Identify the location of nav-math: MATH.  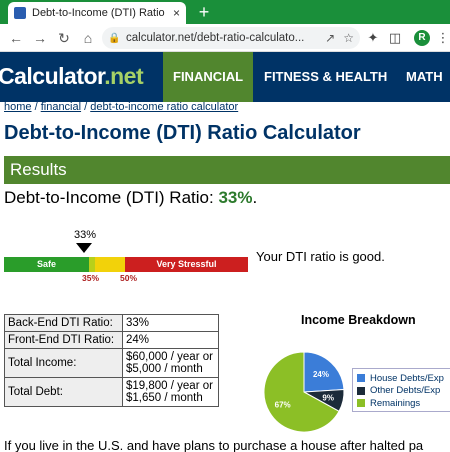
(424, 76).